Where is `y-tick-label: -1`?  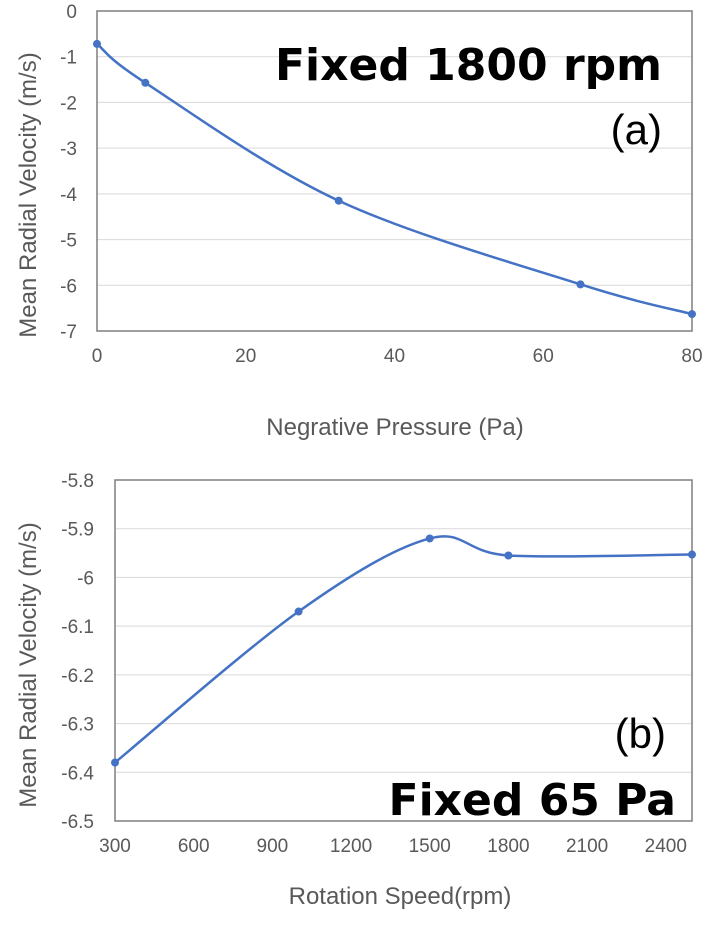
y-tick-label: -1 is located at coordinates (68, 58).